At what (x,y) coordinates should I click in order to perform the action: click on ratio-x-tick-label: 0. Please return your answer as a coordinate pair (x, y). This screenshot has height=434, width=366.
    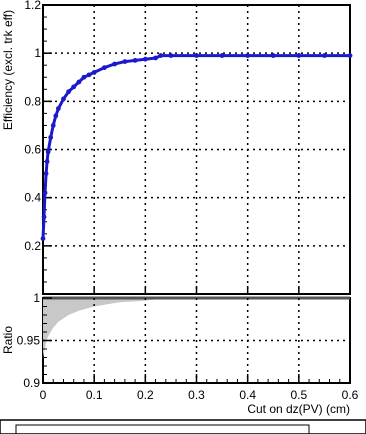
    Looking at the image, I should click on (43, 395).